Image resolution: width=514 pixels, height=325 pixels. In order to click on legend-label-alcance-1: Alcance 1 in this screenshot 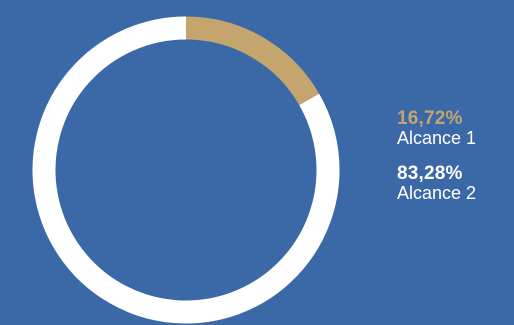, I will do `click(437, 138)`.